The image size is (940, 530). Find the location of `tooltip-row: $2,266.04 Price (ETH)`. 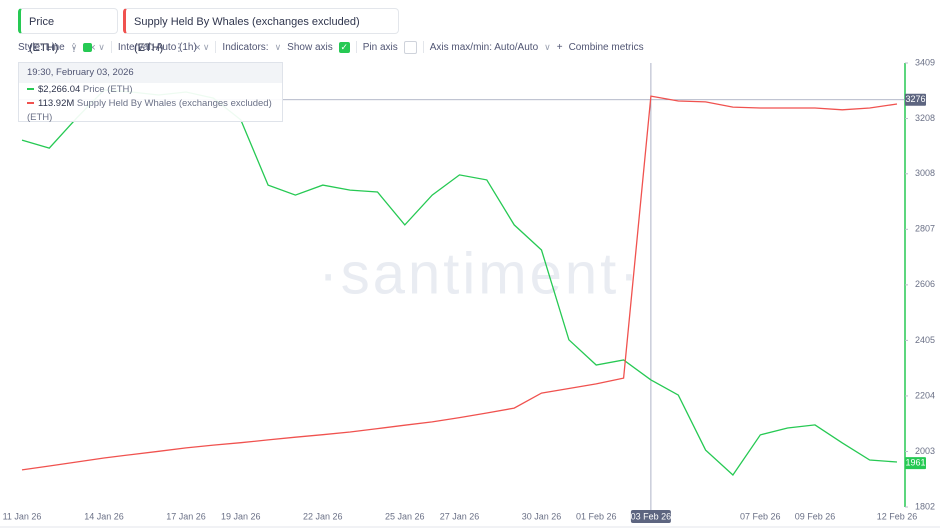

tooltip-row: $2,266.04 Price (ETH) is located at coordinates (150, 90).